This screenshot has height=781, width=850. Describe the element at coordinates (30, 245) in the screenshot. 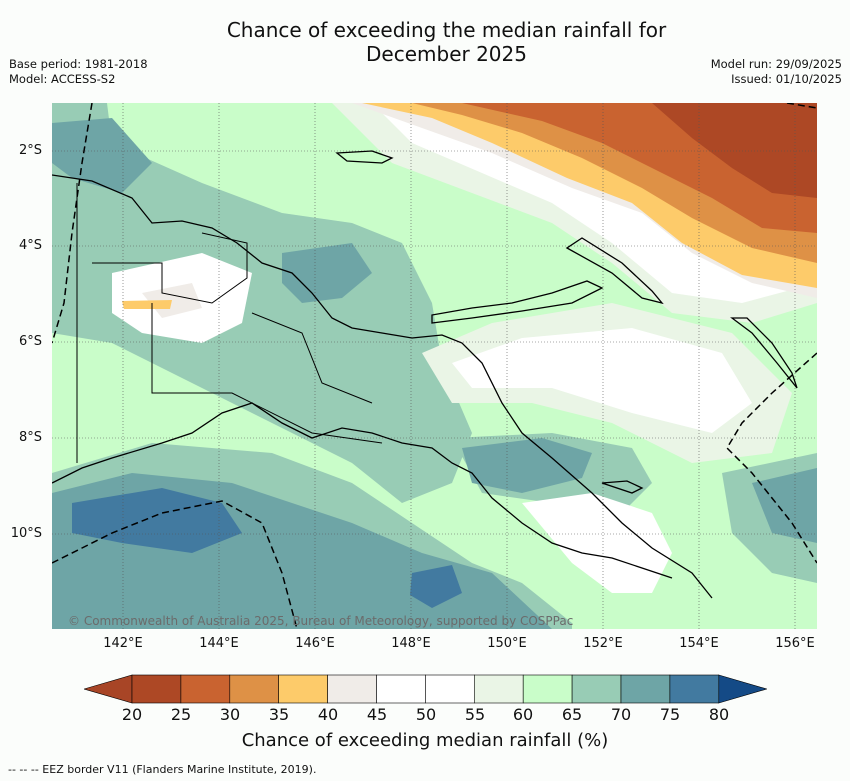

I see `lat-tick-4s: 4°S` at that location.